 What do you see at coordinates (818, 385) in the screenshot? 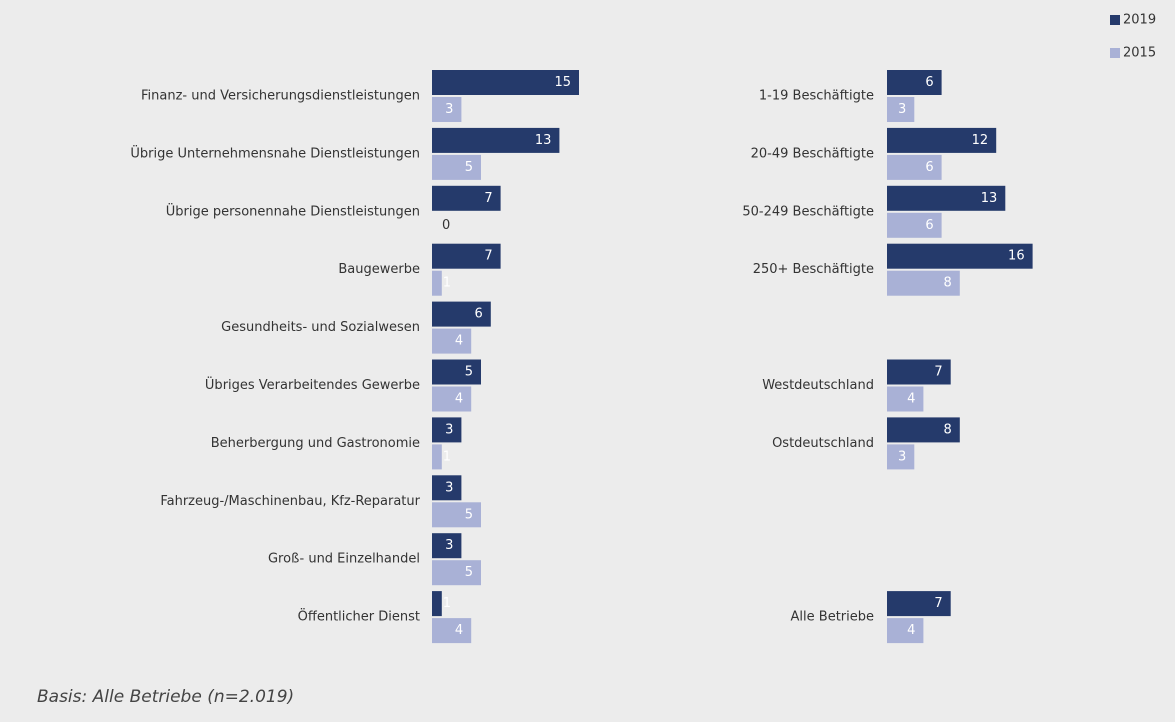
I see `category-label: Westdeutschland` at bounding box center [818, 385].